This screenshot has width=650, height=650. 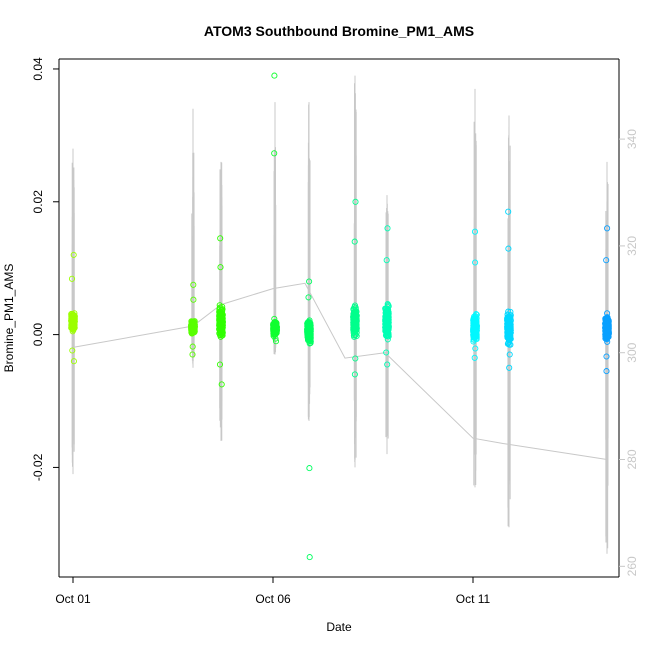 What do you see at coordinates (273, 599) in the screenshot?
I see `x-tick-label: Oct 06` at bounding box center [273, 599].